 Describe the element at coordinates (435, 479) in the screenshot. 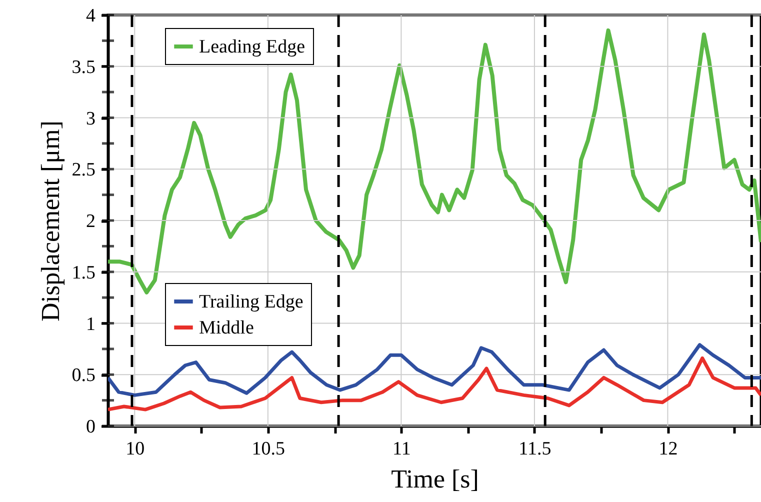

I see `x-axis-title: Time [s]` at that location.